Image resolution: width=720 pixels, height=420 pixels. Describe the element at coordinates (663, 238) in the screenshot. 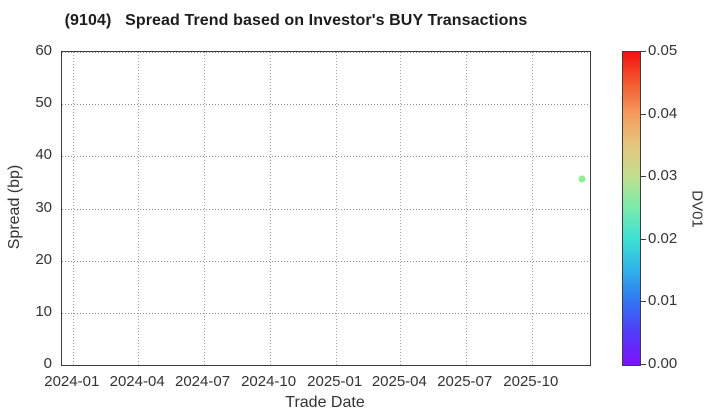

I see `colorbar-tick-label: 0.02` at that location.